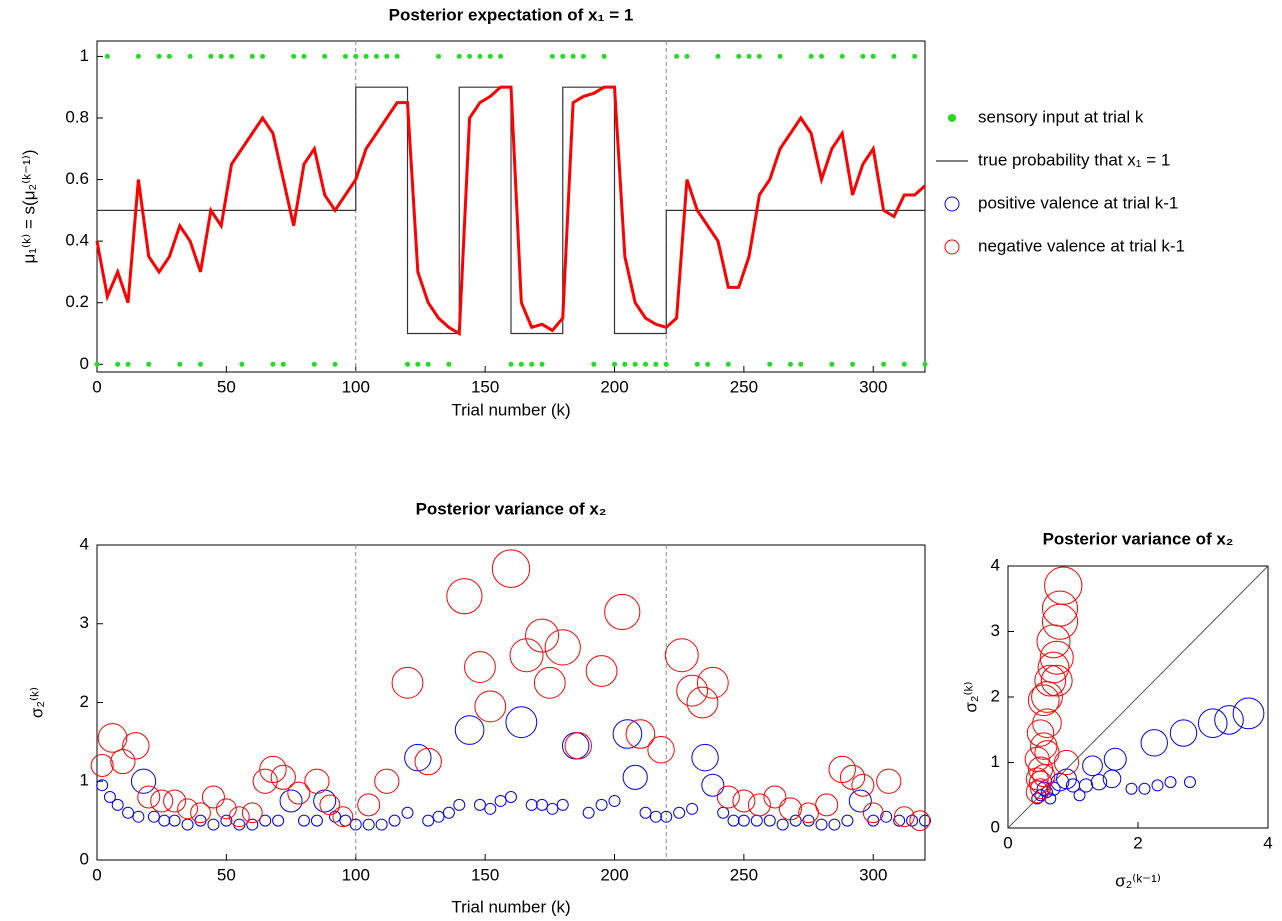 The height and width of the screenshot is (921, 1282). What do you see at coordinates (744, 874) in the screenshot?
I see `x-tick-label: 250` at bounding box center [744, 874].